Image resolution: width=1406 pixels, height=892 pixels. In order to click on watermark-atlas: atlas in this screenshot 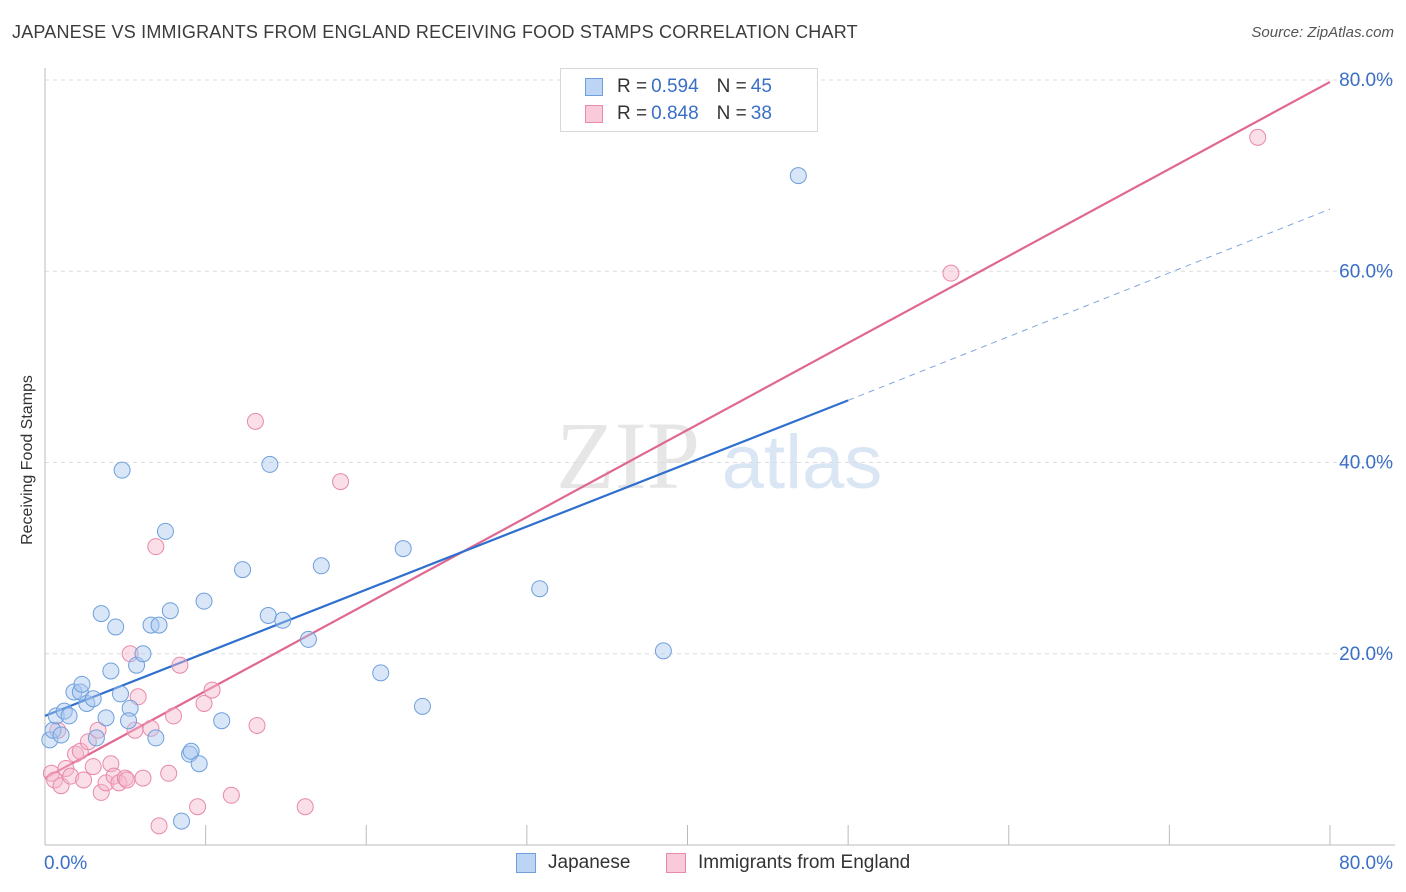, I will do `click(802, 462)`.